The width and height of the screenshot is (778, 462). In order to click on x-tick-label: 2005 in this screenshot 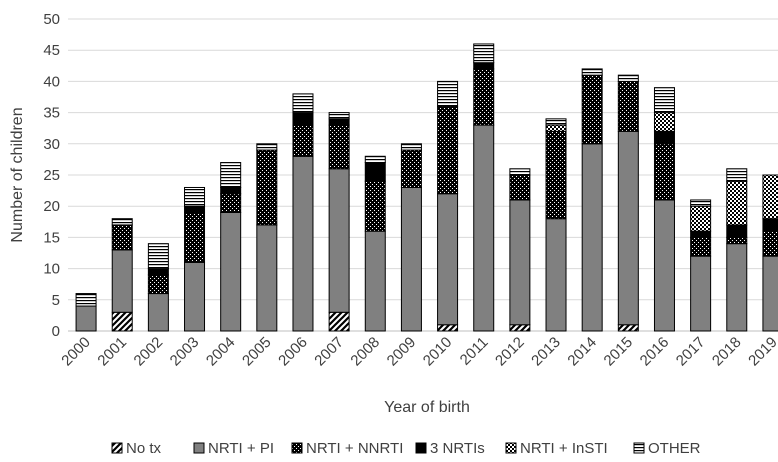, I will do `click(257, 352)`.